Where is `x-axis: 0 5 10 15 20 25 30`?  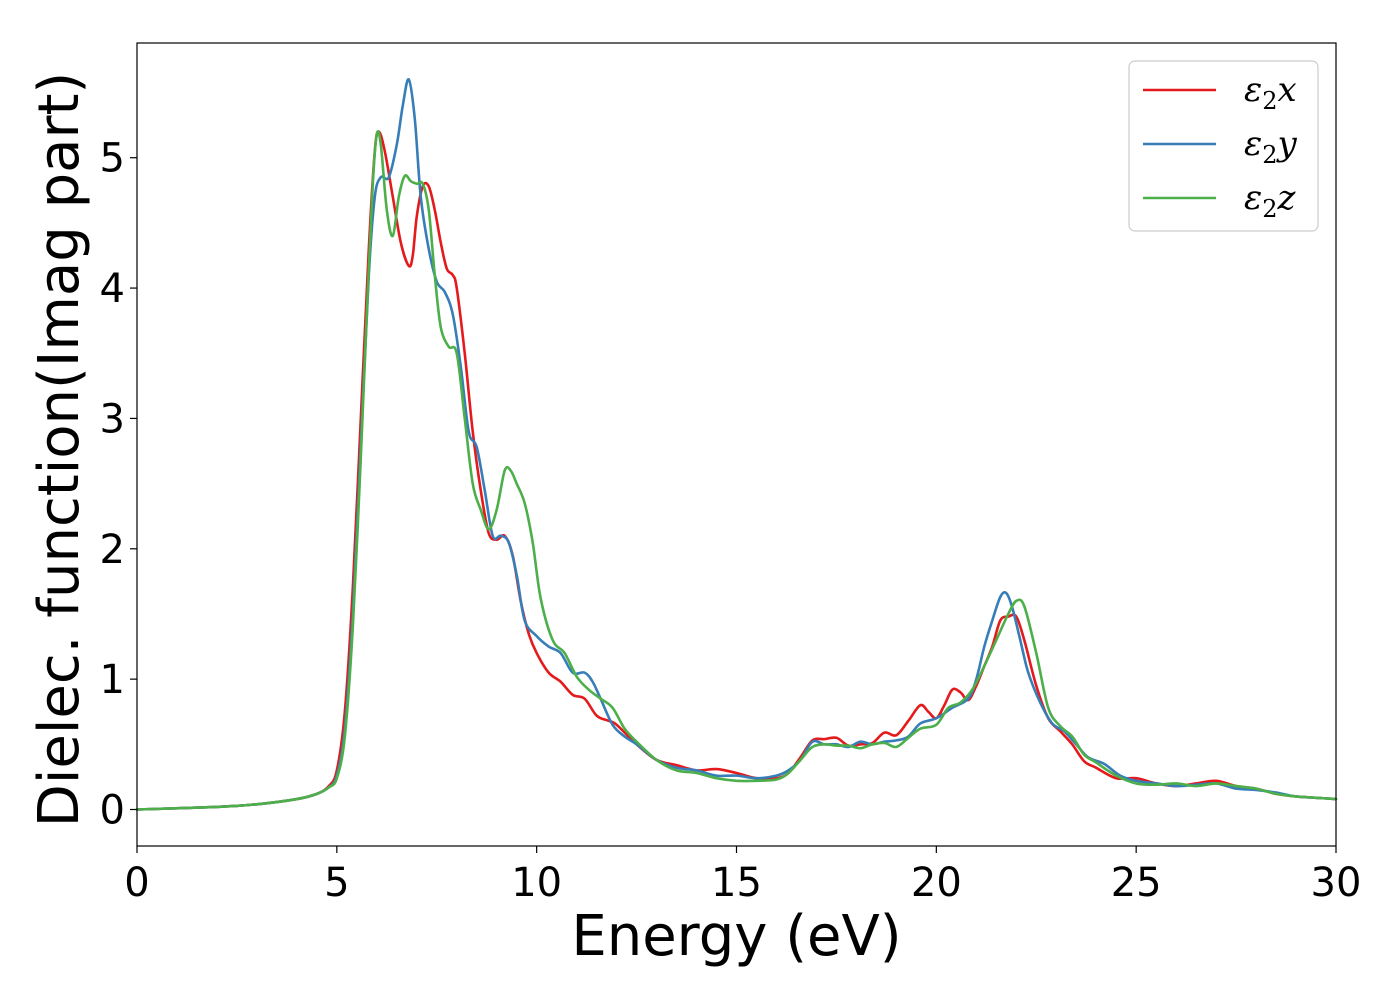
x-axis: 0 5 10 15 20 25 30 is located at coordinates (742, 876).